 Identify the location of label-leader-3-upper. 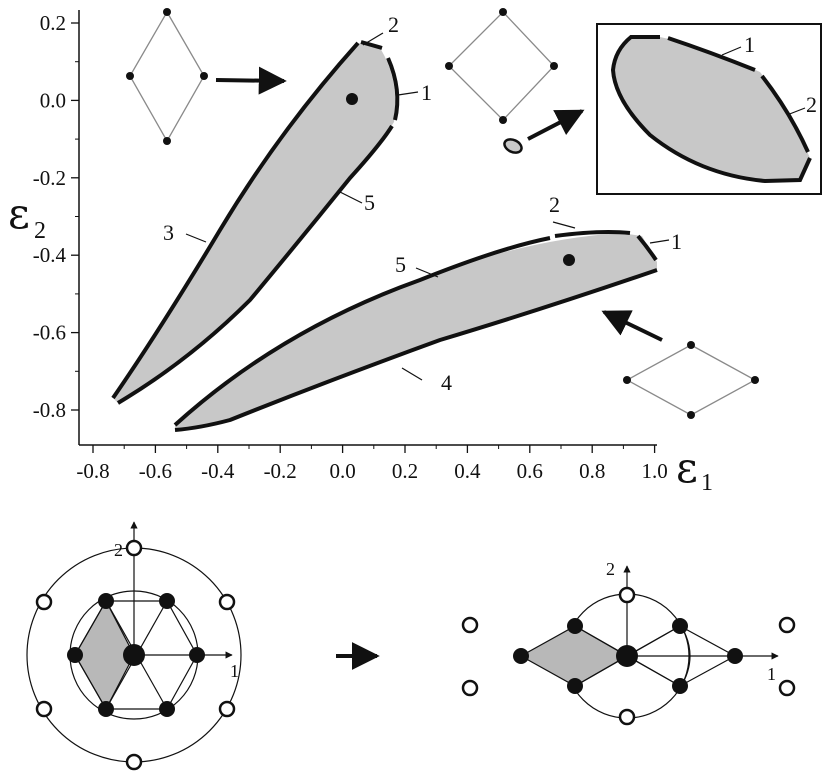
(196, 238).